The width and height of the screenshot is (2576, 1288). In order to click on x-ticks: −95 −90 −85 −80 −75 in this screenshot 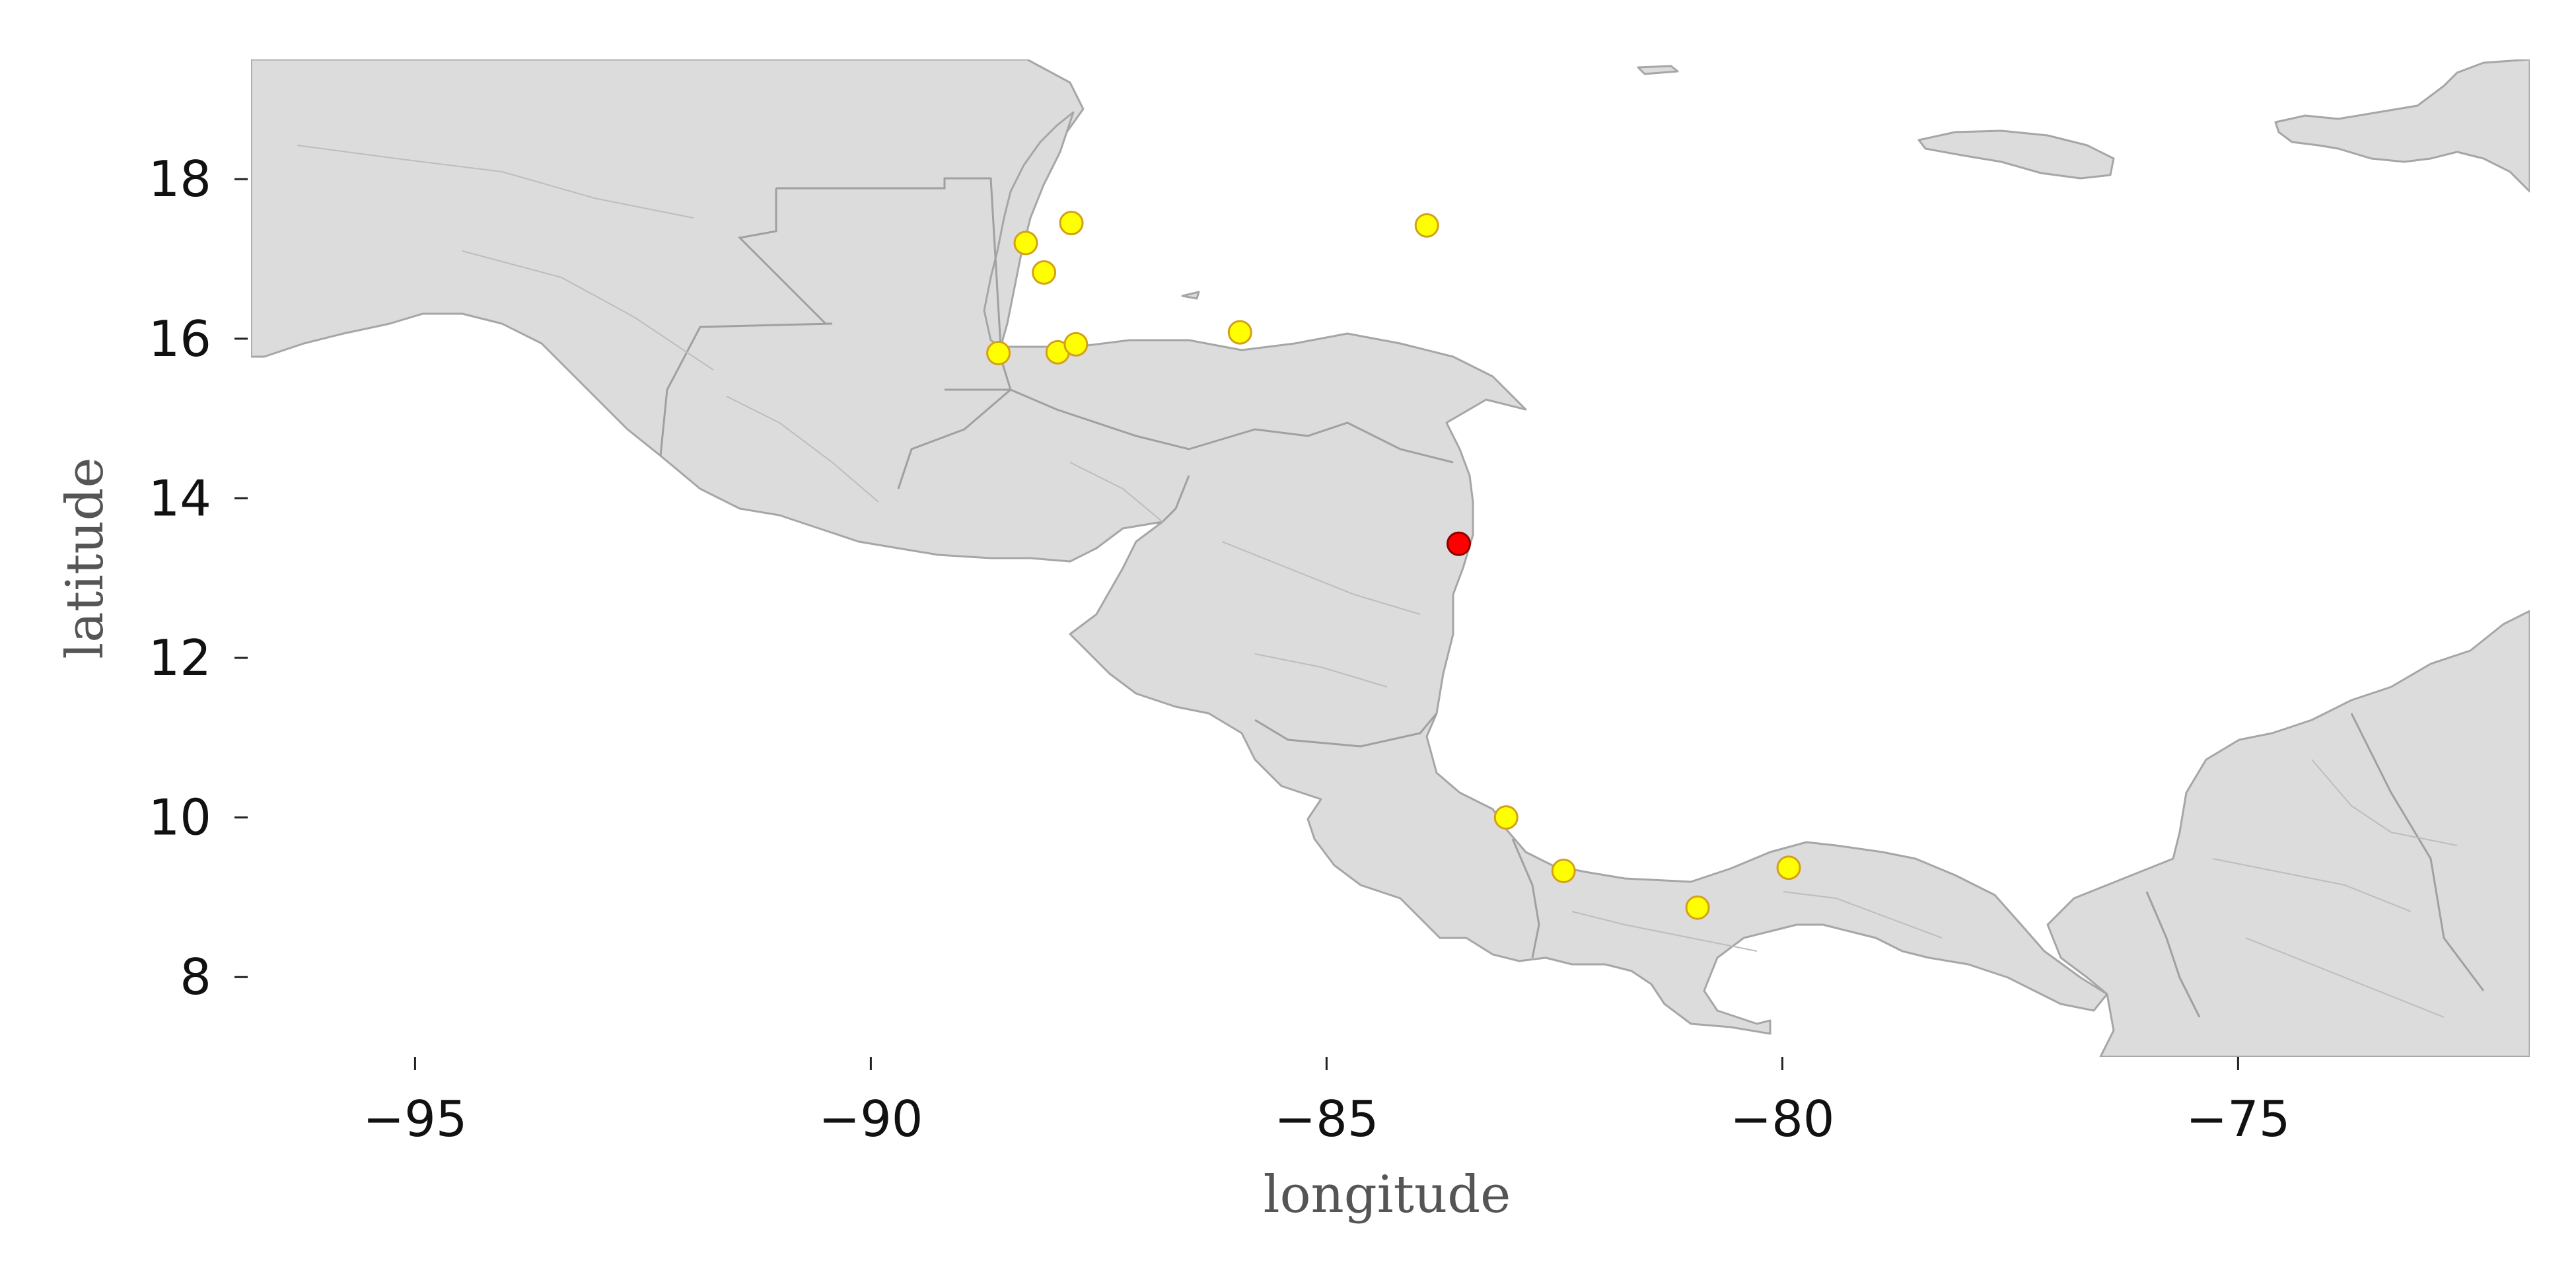, I will do `click(1327, 1103)`.